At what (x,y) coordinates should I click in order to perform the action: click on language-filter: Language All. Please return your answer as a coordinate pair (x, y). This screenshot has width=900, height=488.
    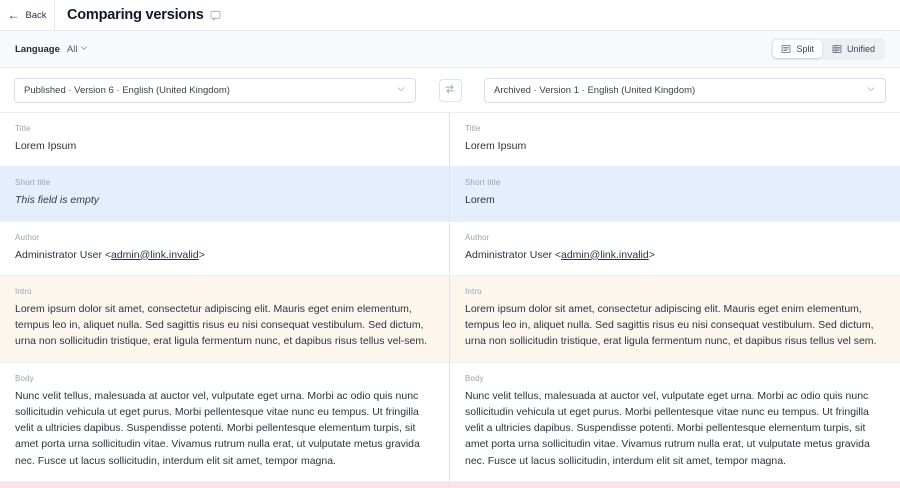
    Looking at the image, I should click on (51, 49).